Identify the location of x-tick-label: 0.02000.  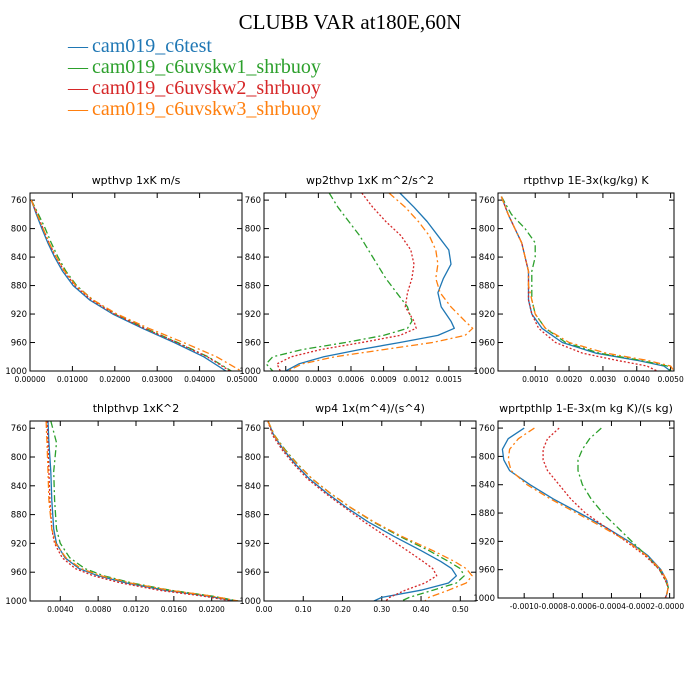
(114, 379).